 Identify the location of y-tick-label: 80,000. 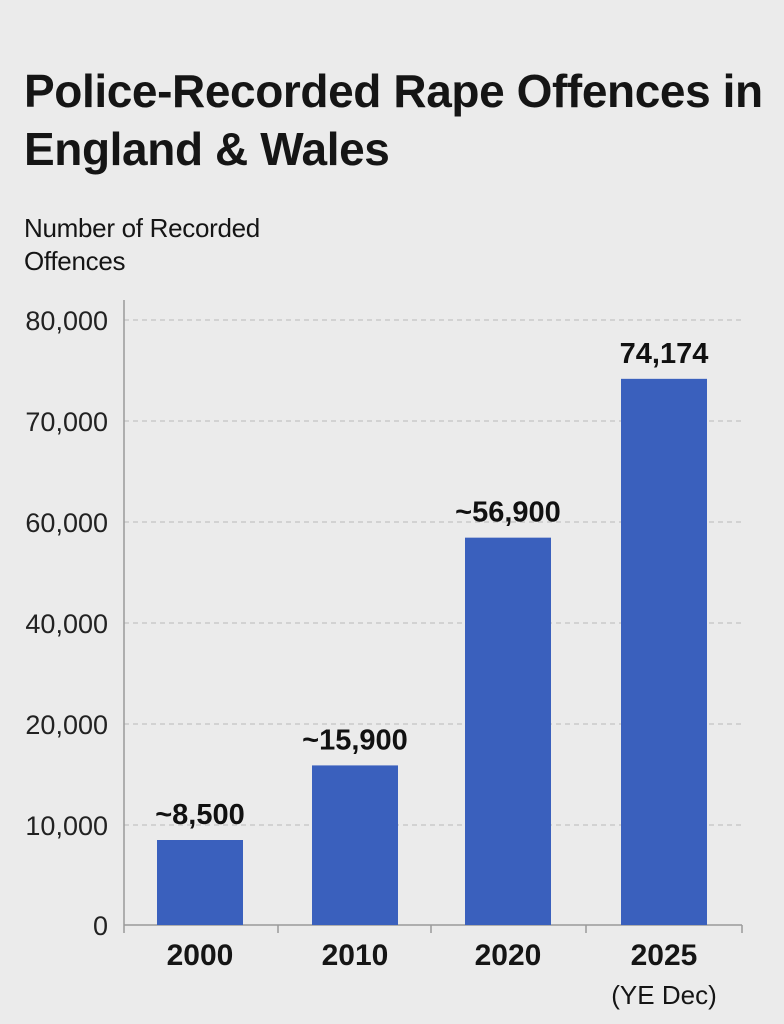
(66, 321).